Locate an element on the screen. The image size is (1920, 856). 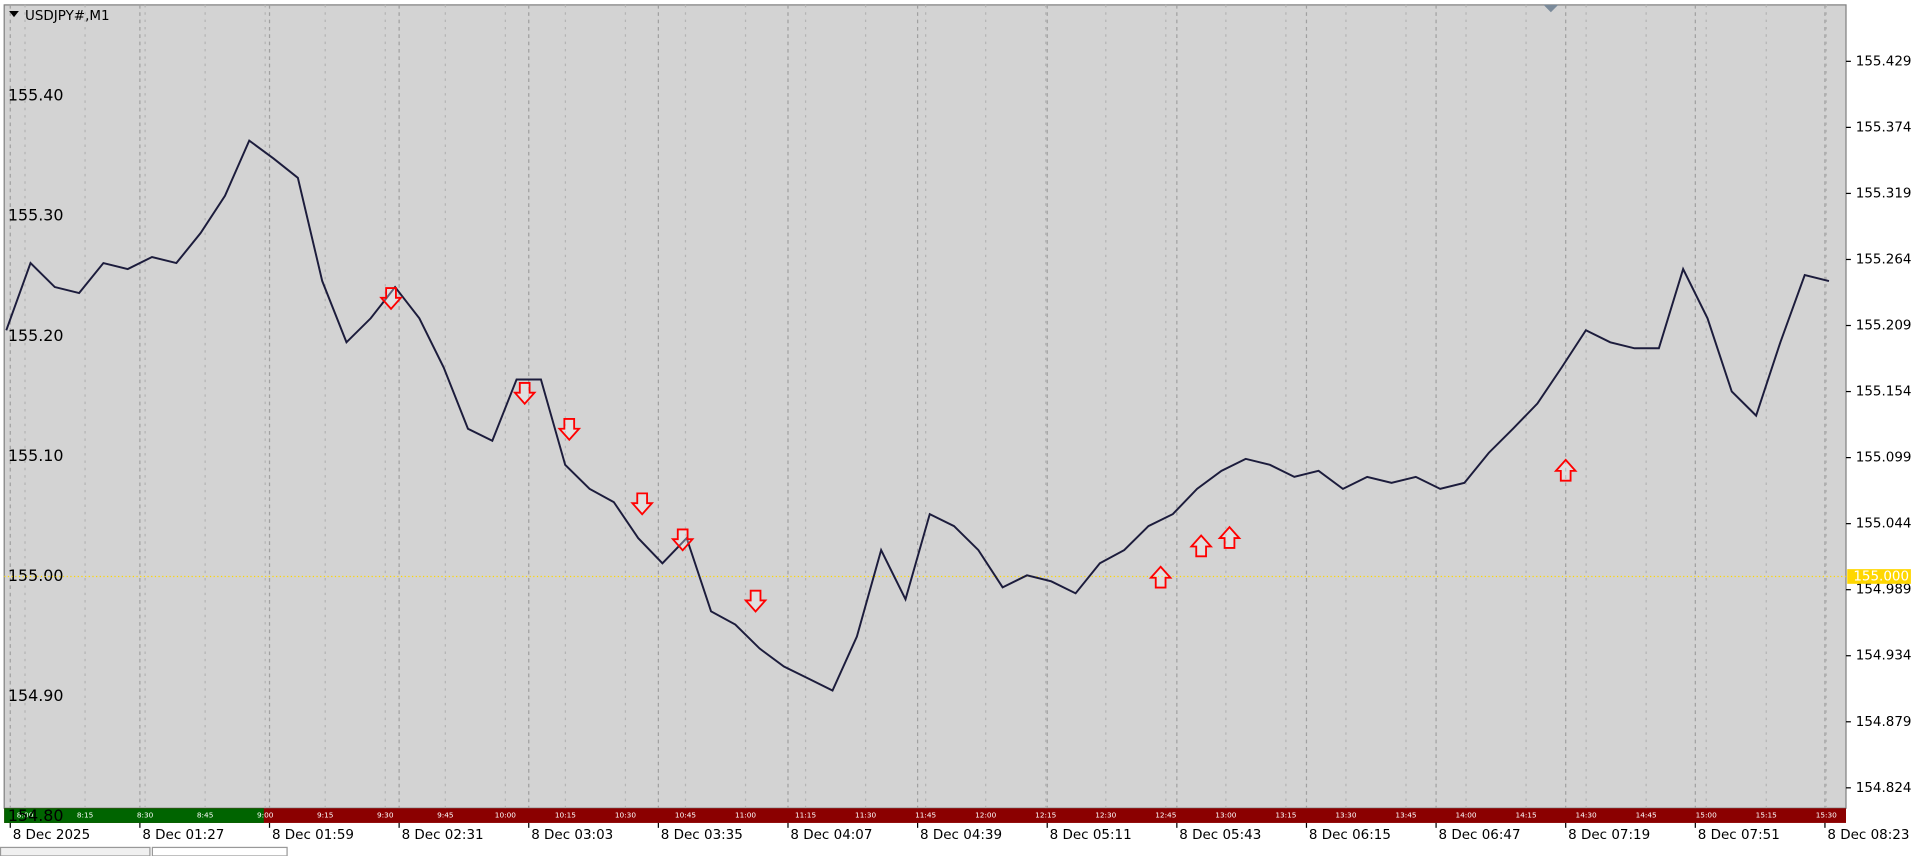
session-label: 10:30 is located at coordinates (625, 815).